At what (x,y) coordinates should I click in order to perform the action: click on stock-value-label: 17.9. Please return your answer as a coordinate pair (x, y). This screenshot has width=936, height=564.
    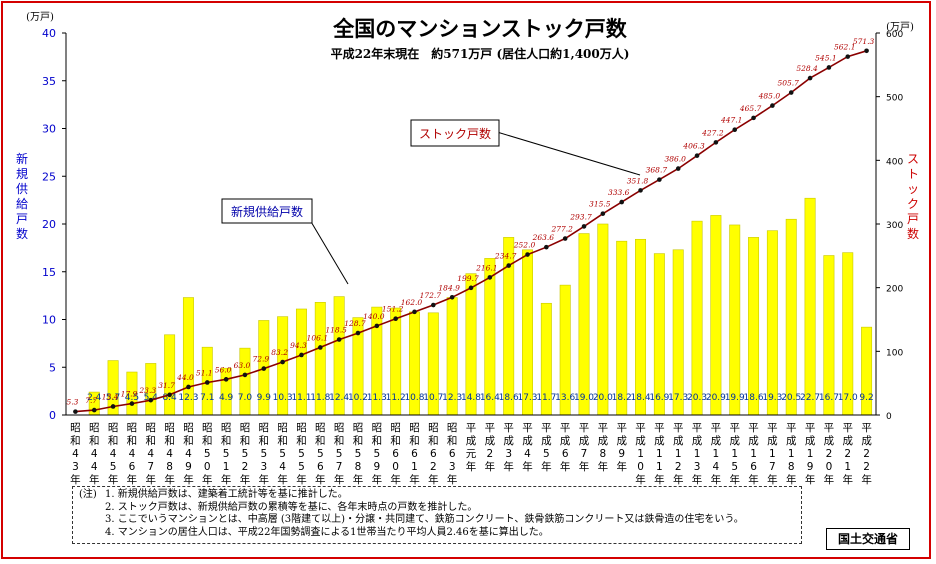
    Looking at the image, I should click on (129, 394).